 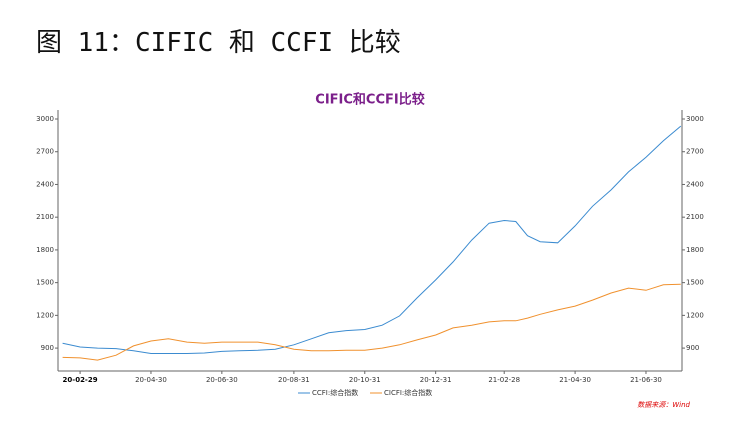 What do you see at coordinates (45, 152) in the screenshot?
I see `y-tick-label: 2700` at bounding box center [45, 152].